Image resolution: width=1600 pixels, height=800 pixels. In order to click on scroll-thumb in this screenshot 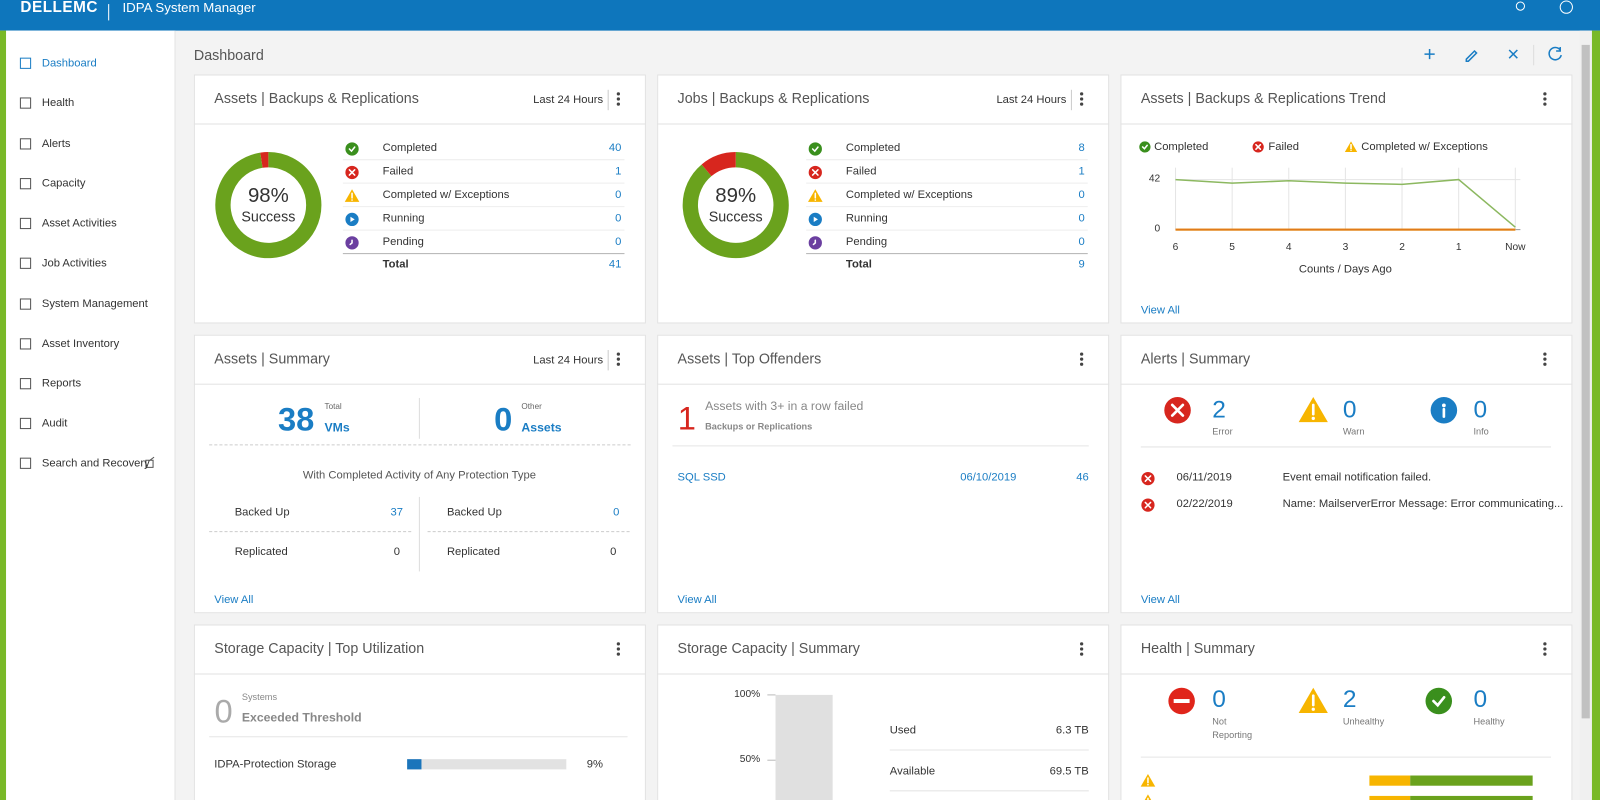, I will do `click(1585, 381)`.